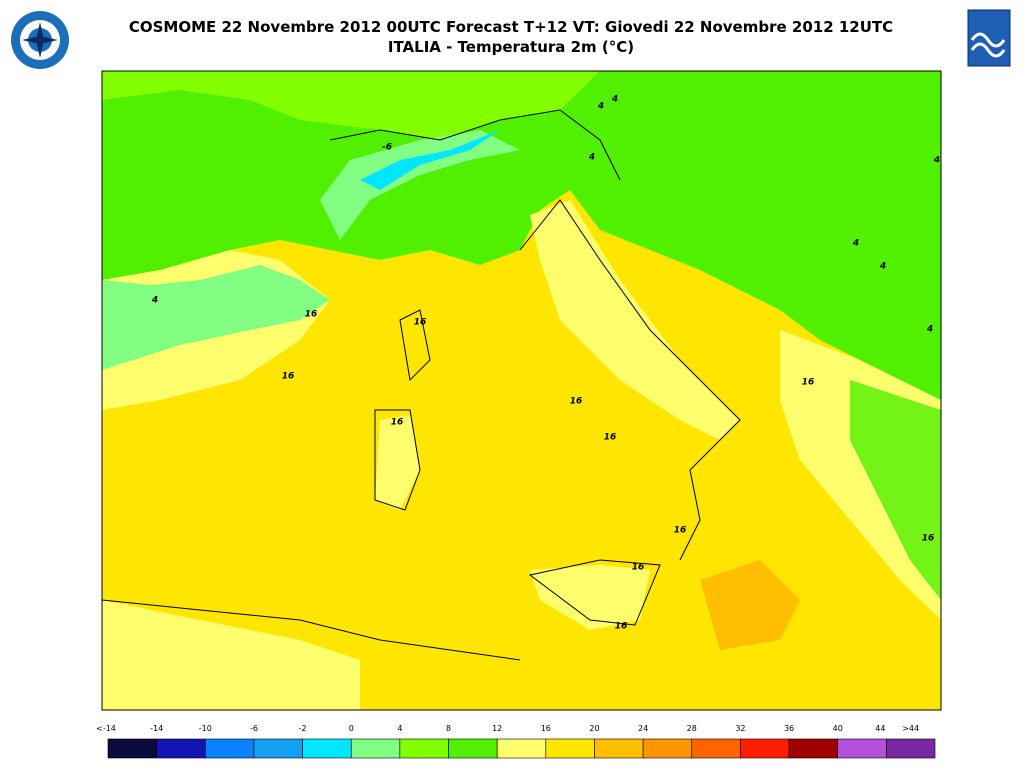 This screenshot has width=1024, height=768. What do you see at coordinates (399, 728) in the screenshot?
I see `colorbar-label: 4` at bounding box center [399, 728].